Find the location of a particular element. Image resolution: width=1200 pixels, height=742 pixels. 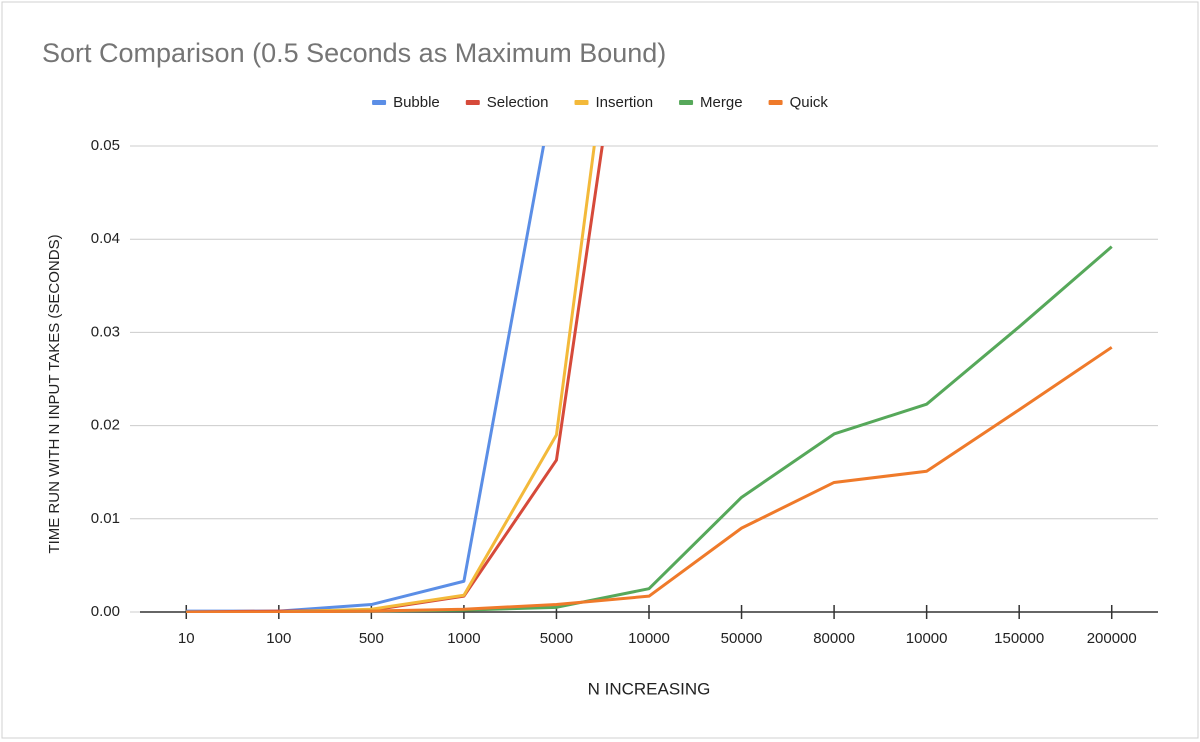

legend-label: Insertion is located at coordinates (625, 102).